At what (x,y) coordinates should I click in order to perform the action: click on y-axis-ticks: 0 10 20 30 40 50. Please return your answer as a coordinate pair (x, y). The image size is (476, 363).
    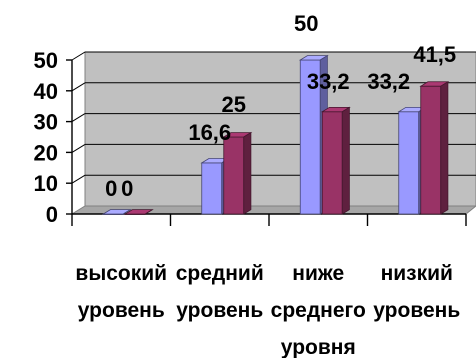
    Looking at the image, I should click on (53, 137).